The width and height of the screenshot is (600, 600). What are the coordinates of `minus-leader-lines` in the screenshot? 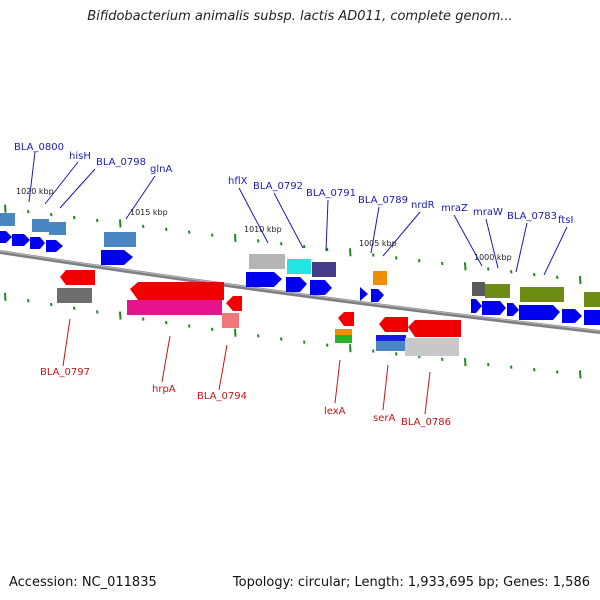 It's located at (246, 366).